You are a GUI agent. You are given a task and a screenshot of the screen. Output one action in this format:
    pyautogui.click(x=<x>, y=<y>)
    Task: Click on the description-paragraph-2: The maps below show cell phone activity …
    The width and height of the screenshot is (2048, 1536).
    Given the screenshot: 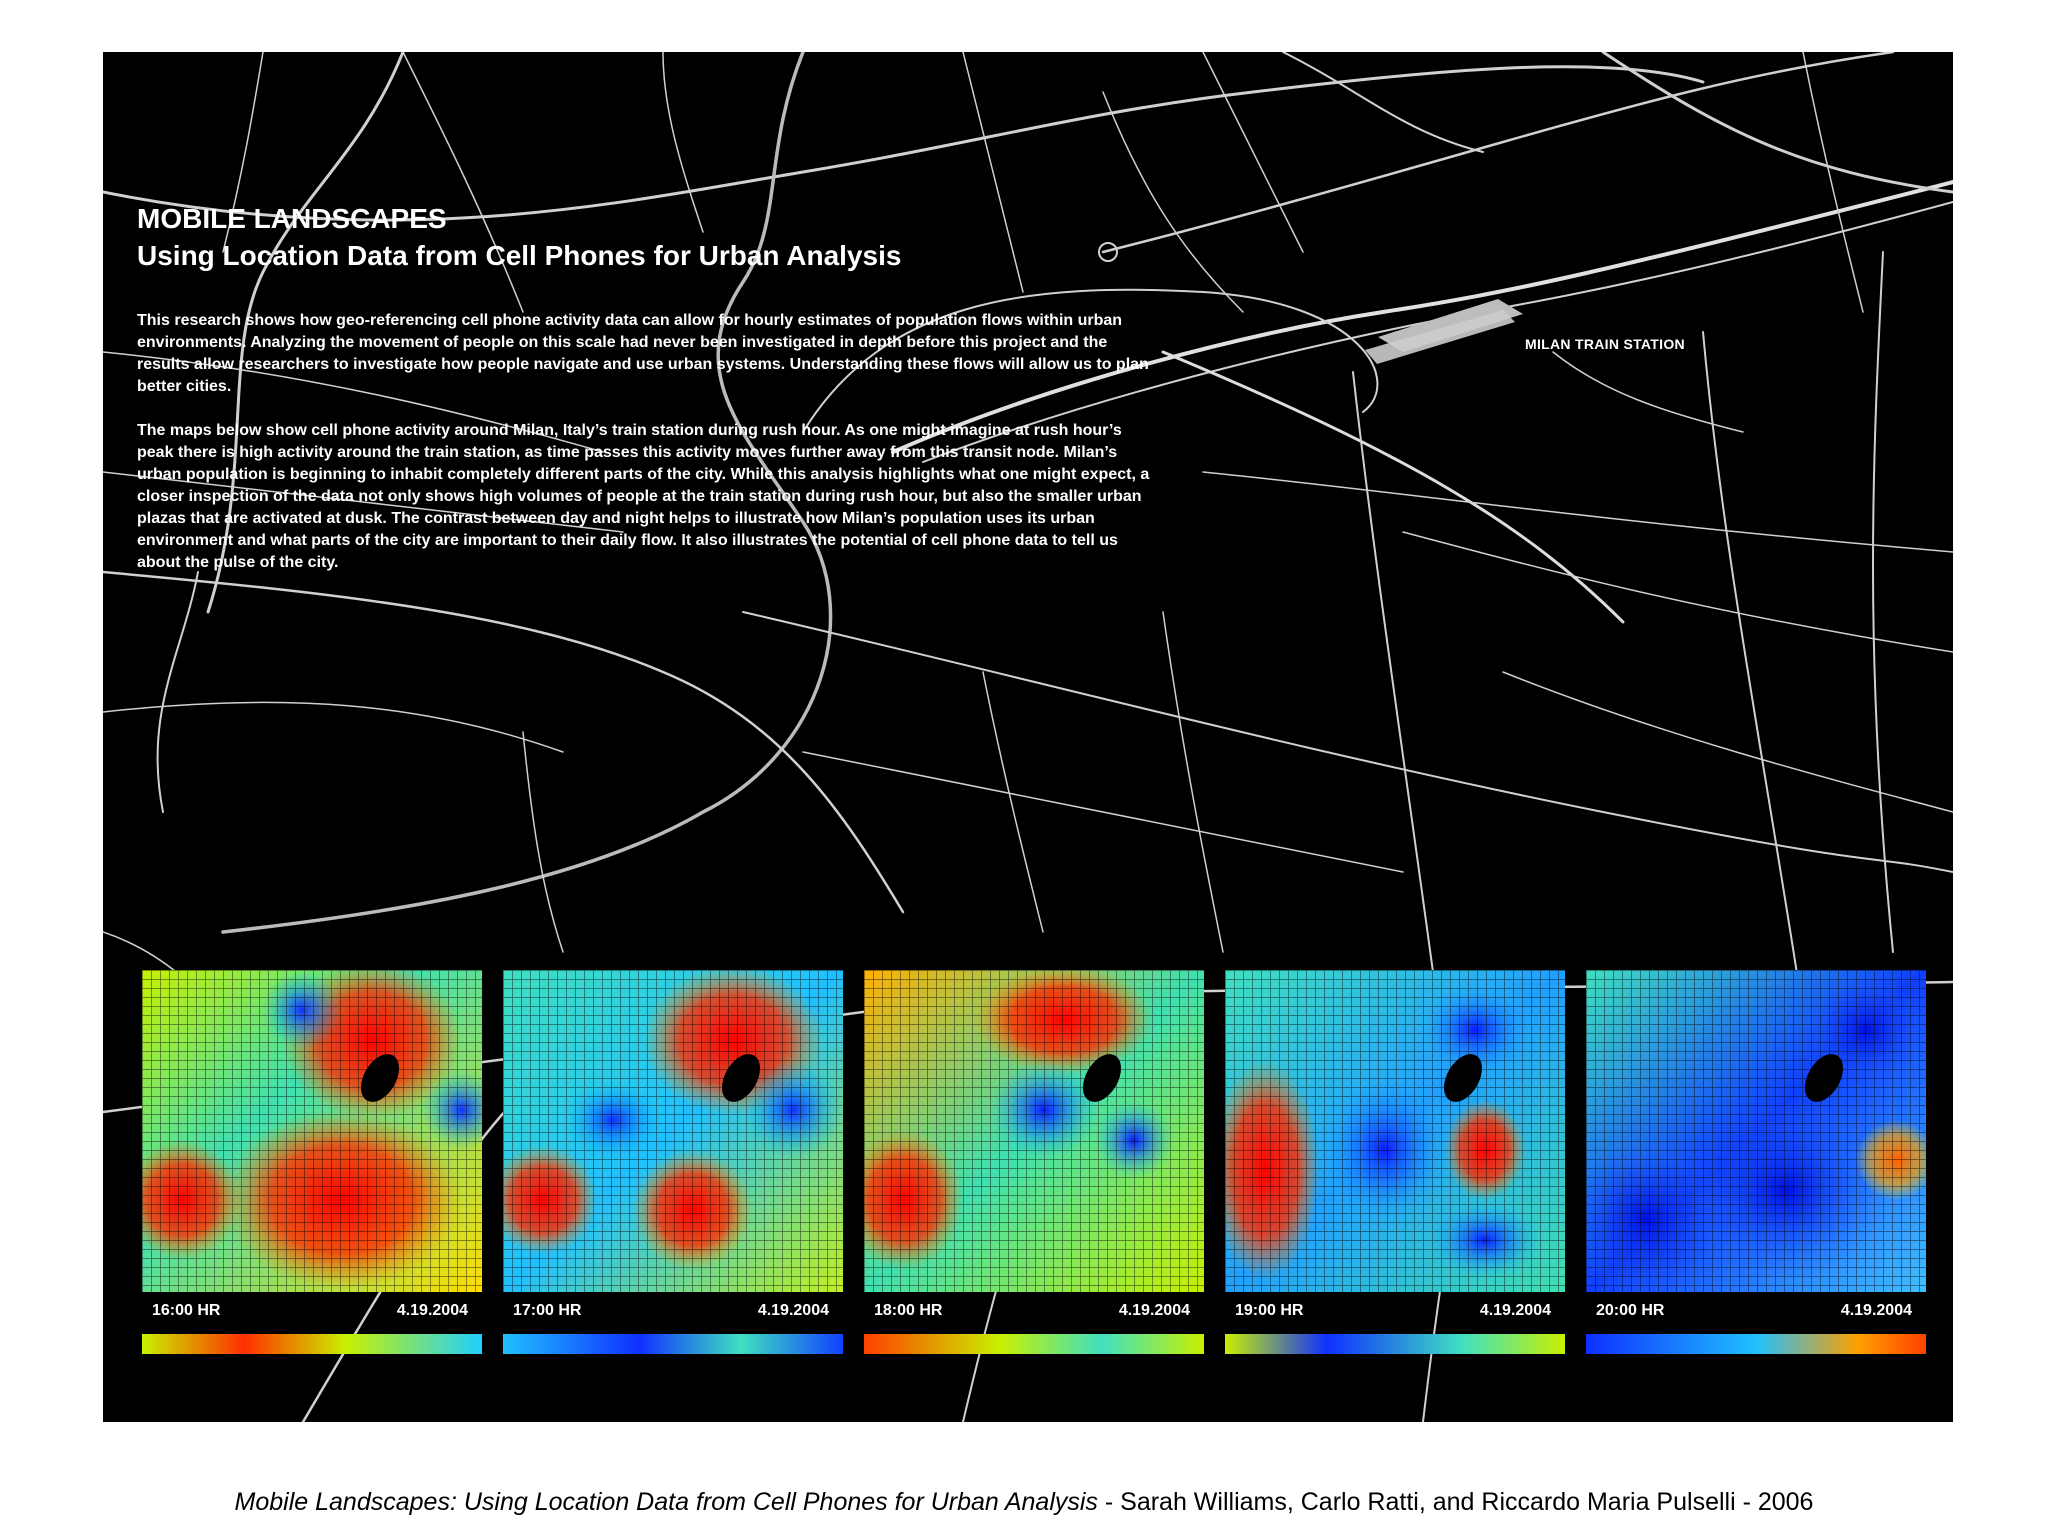 What is the action you would take?
    pyautogui.click(x=643, y=496)
    